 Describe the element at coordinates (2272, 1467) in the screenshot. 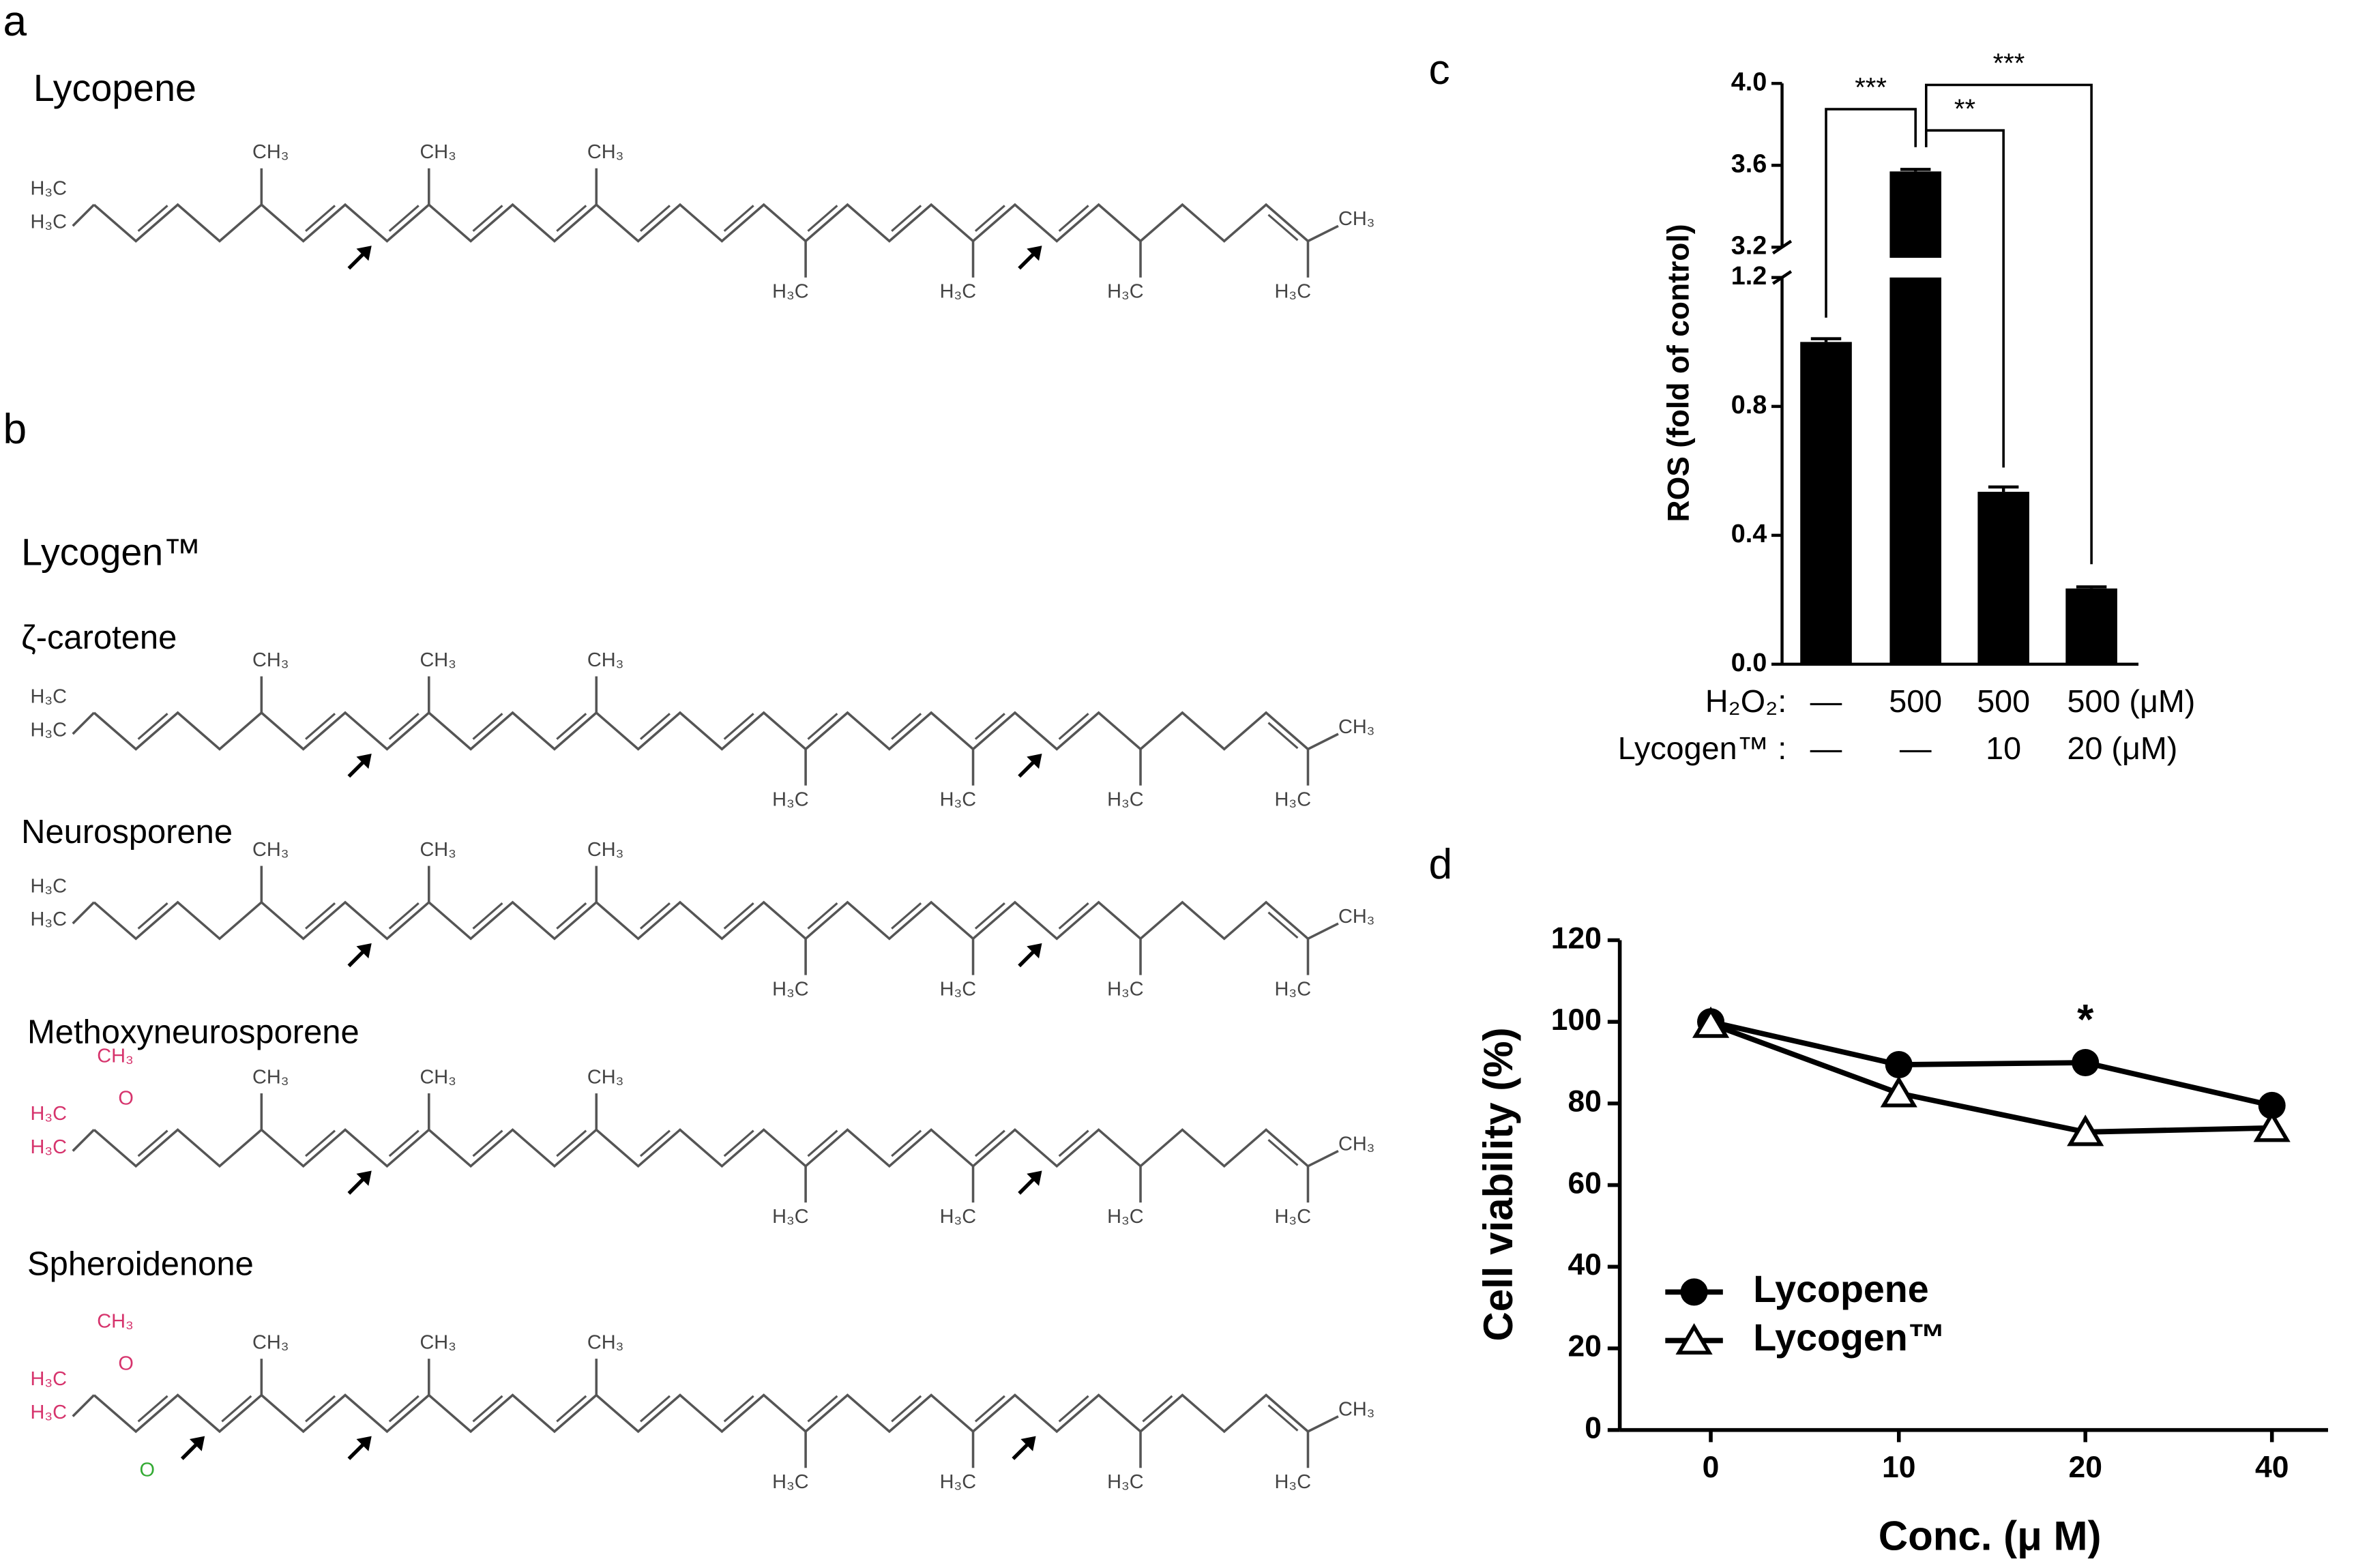

I see `x-tick-label: 40` at that location.